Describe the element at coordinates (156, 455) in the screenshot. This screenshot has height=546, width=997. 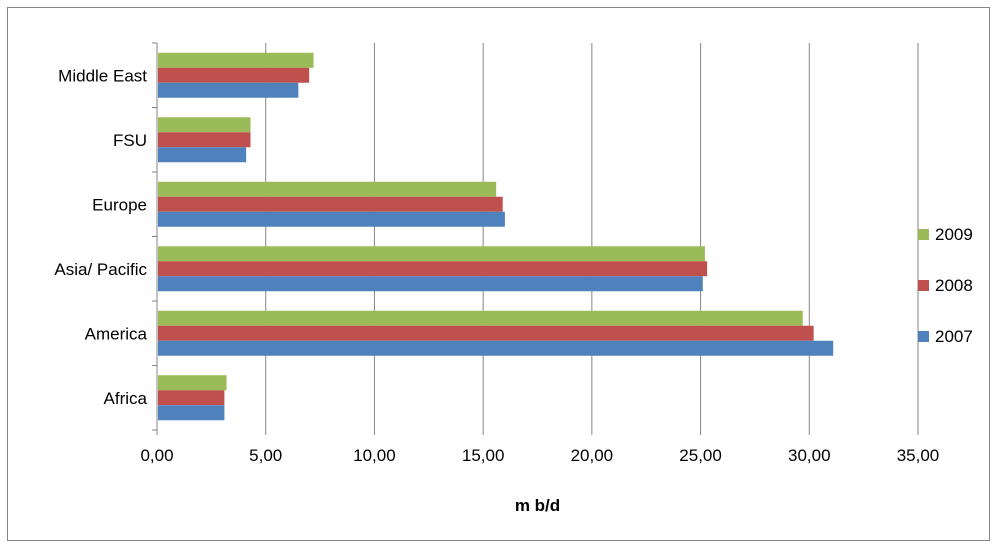
I see `x-tick-label: 0,00` at that location.